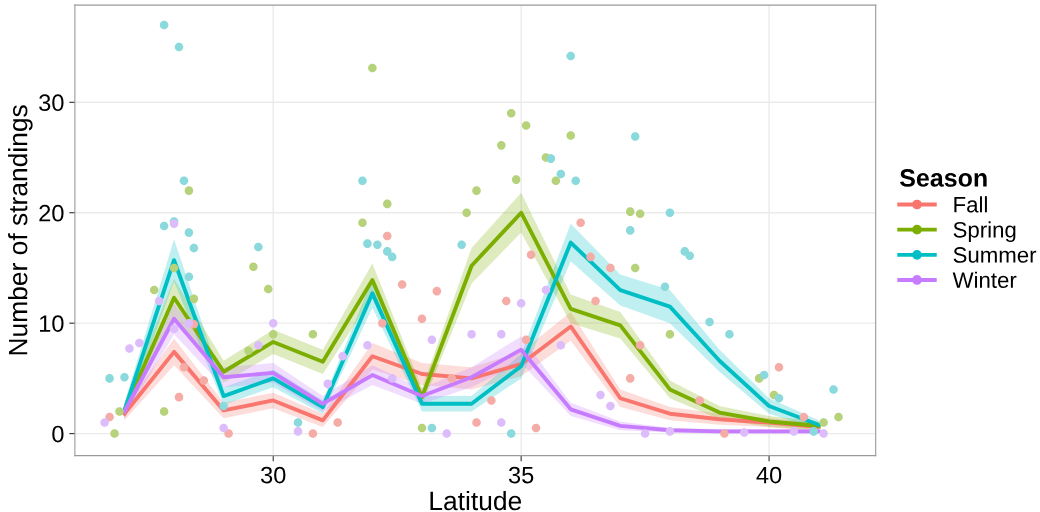 The width and height of the screenshot is (1040, 512). I want to click on legend-title: Season, so click(943, 178).